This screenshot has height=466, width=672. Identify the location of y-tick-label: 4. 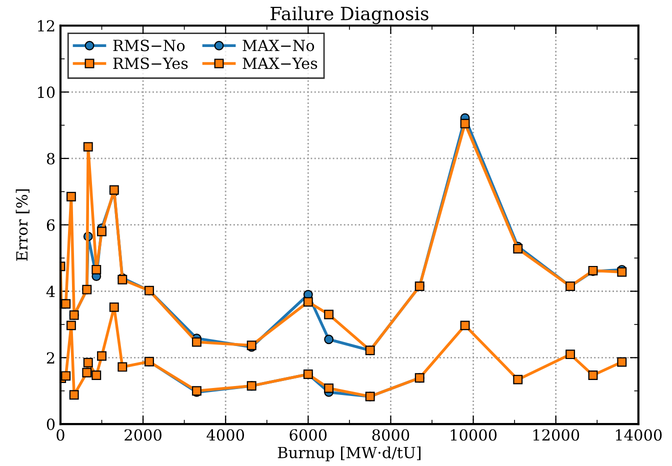
(50, 292).